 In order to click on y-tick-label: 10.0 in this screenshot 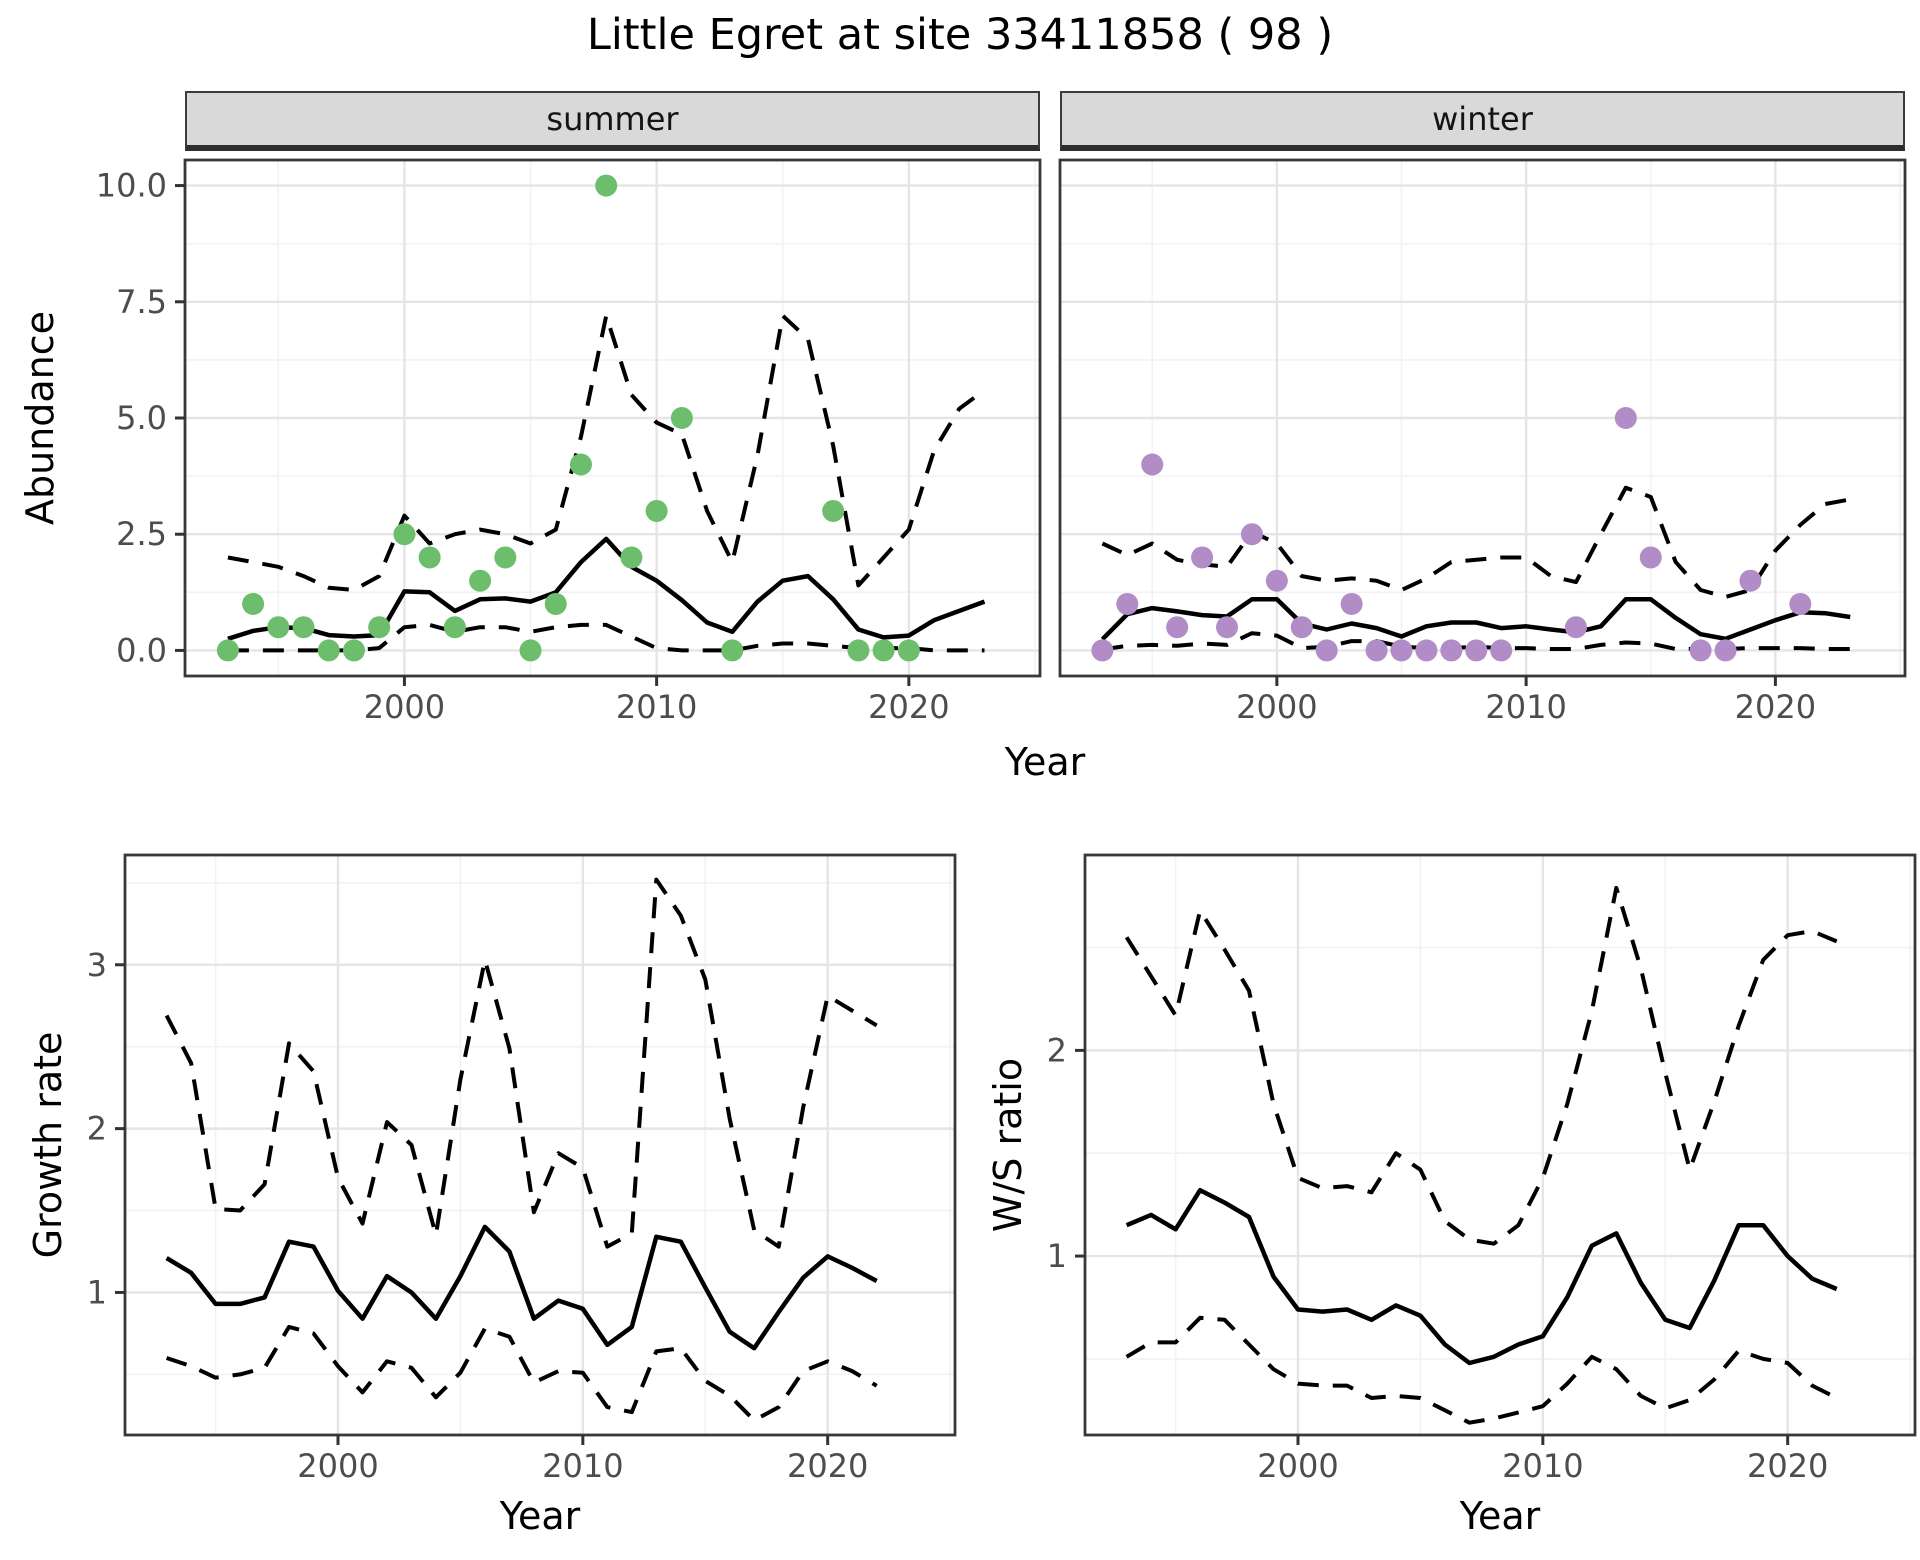, I will do `click(131, 186)`.